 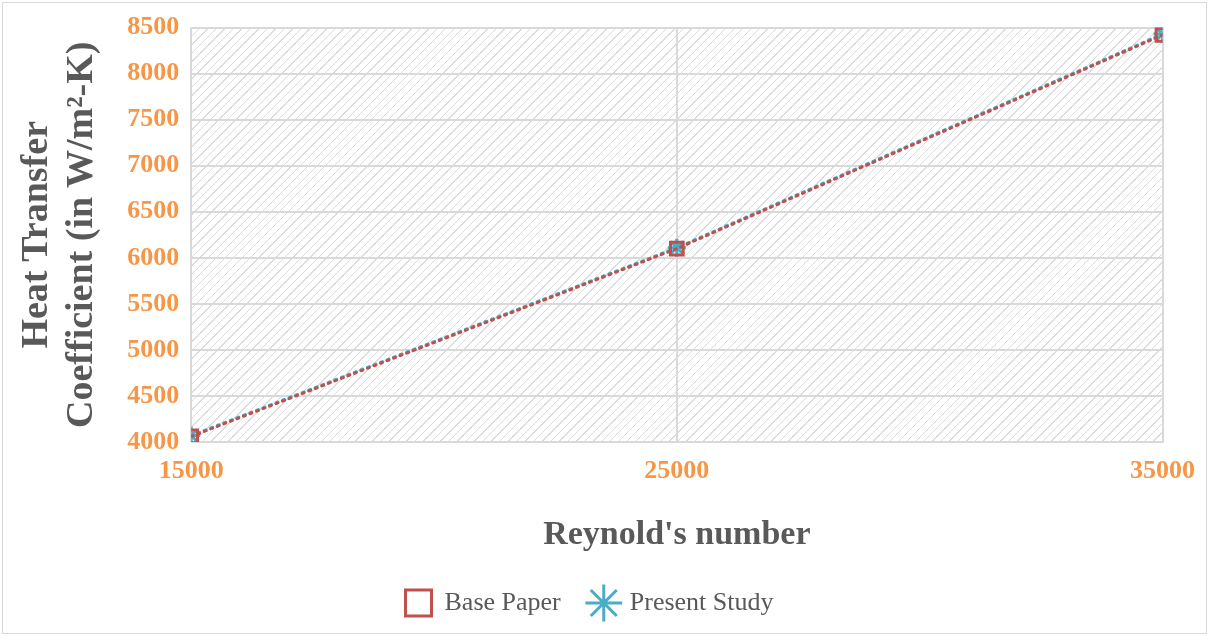 I want to click on y-tick-label: 4500, so click(x=153, y=394).